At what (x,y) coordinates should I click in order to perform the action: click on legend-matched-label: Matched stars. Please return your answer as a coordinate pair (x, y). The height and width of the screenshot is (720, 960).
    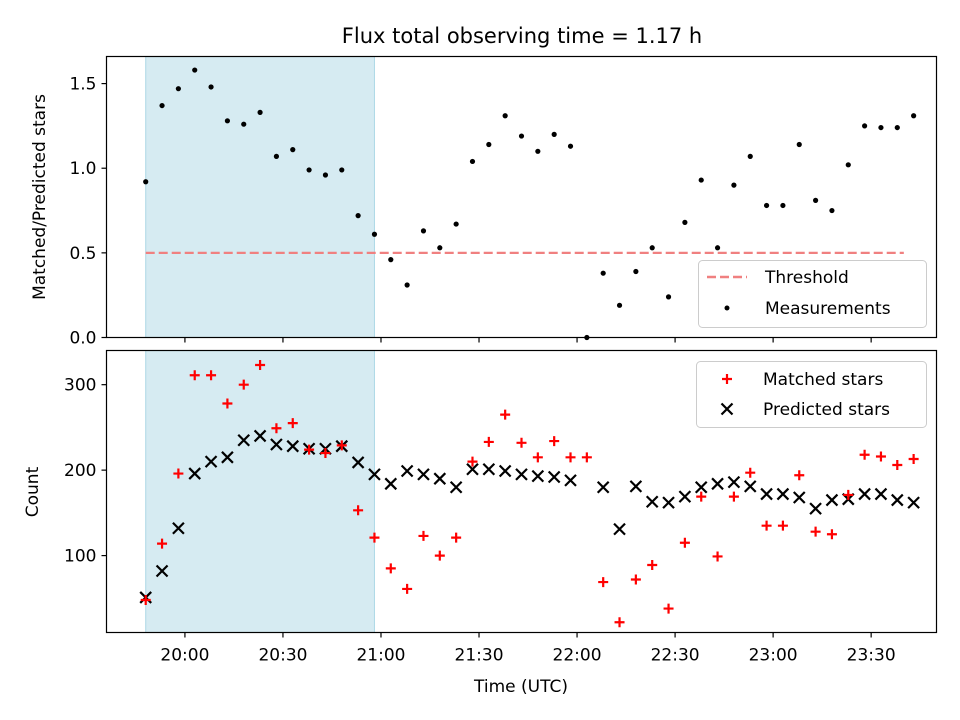
    Looking at the image, I should click on (823, 380).